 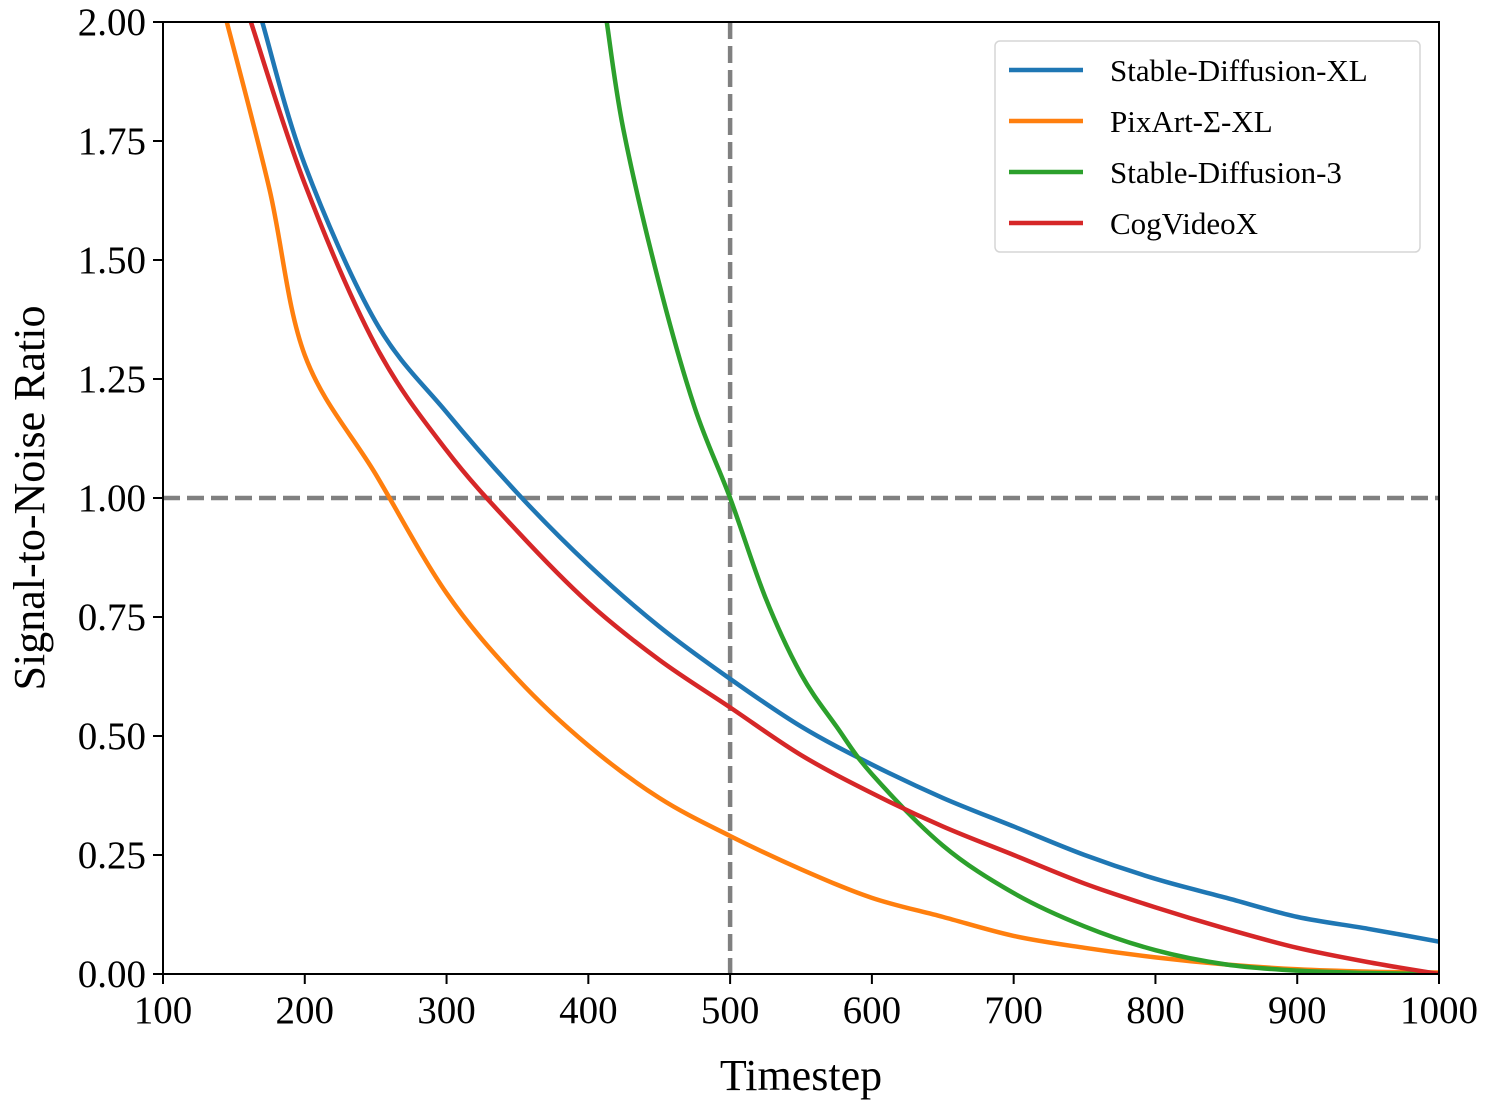 I want to click on y-tick-label: 0.75, so click(x=112, y=617).